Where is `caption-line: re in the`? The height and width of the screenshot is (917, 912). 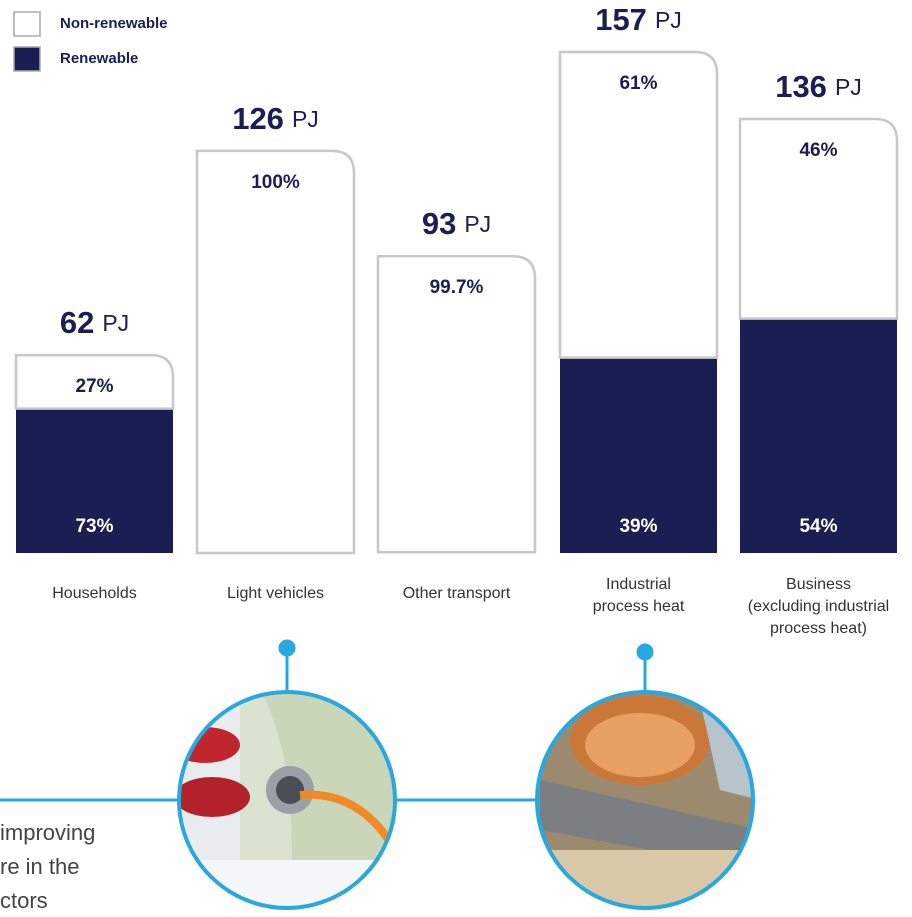 caption-line: re in the is located at coordinates (40, 866).